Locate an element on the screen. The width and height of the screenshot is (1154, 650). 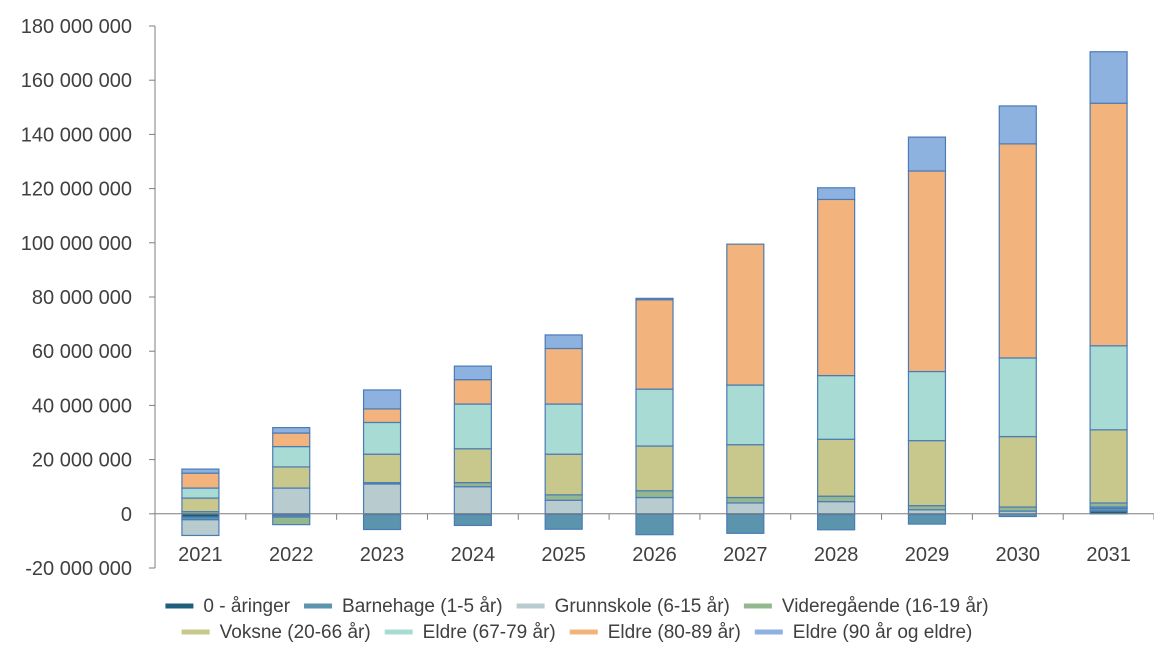
bar-segment-2030-s4 is located at coordinates (1017, 471).